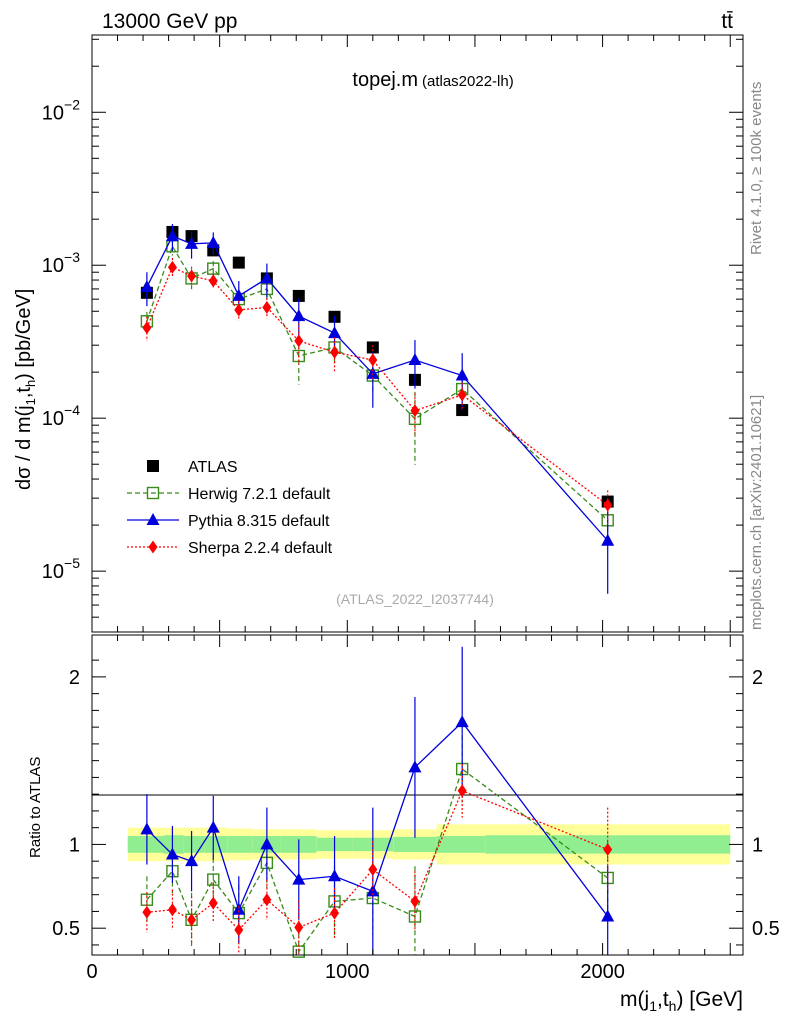 The height and width of the screenshot is (1024, 786). Describe the element at coordinates (72, 257) in the screenshot. I see `tick-exponent: −3` at that location.